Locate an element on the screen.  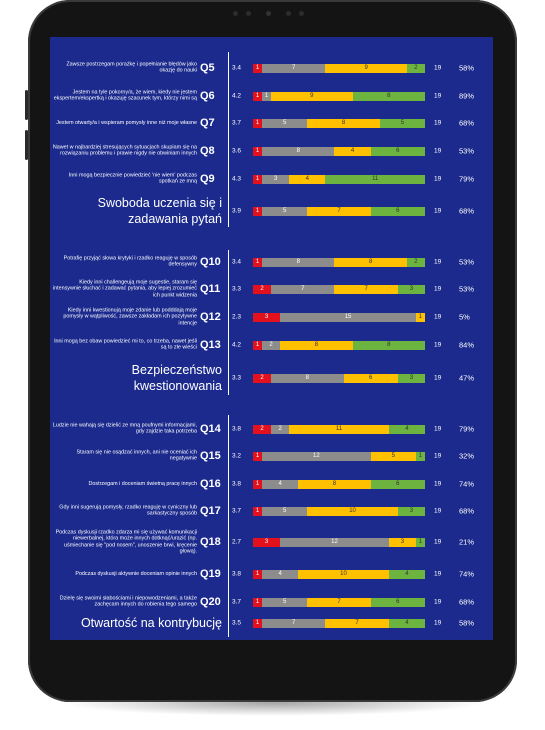
question-label: Q18 is located at coordinates (210, 542).